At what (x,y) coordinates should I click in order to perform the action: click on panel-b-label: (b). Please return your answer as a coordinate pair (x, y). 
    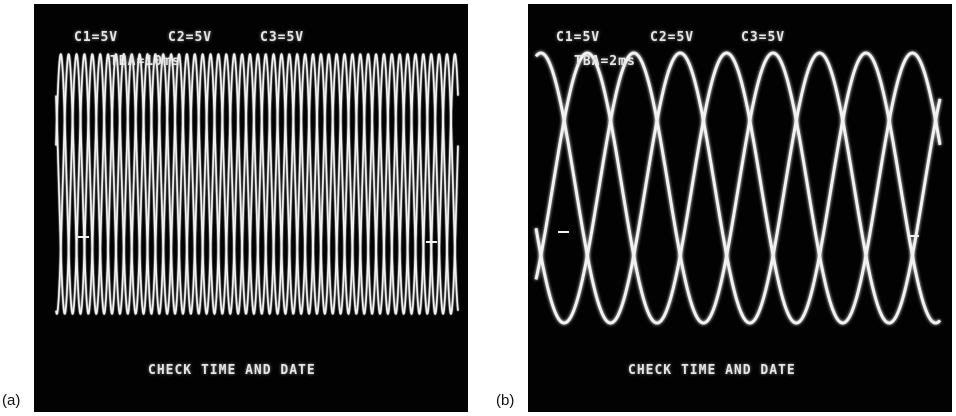
    Looking at the image, I should click on (505, 400).